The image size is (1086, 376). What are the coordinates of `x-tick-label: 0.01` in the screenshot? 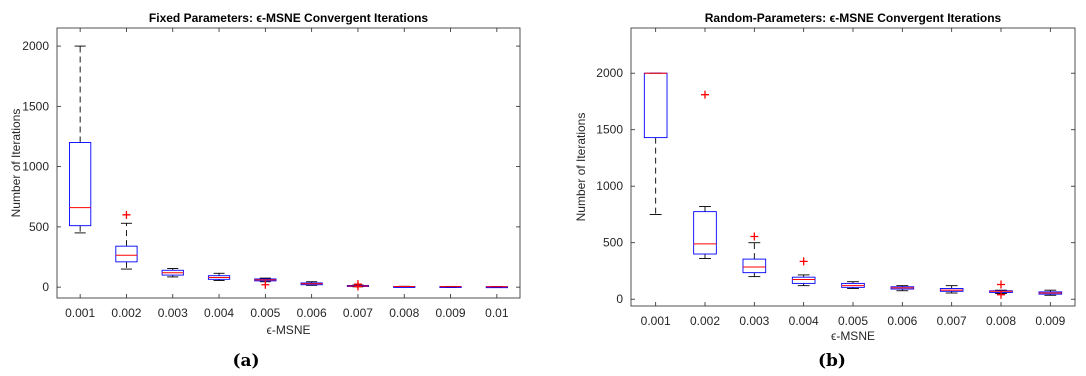 It's located at (497, 313).